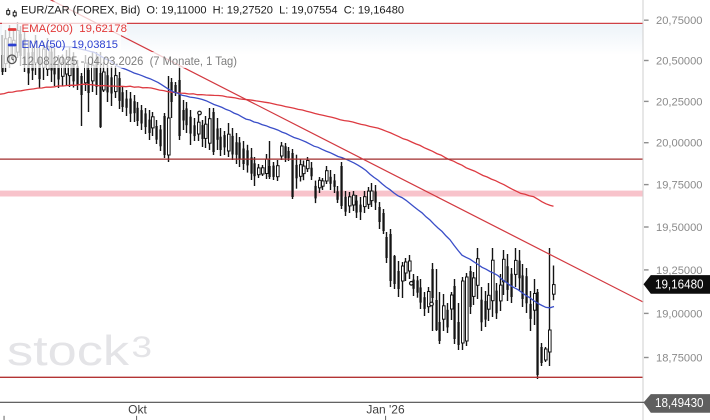 This screenshot has width=710, height=420. What do you see at coordinates (679, 186) in the screenshot?
I see `svg-text: 19,75000` at bounding box center [679, 186].